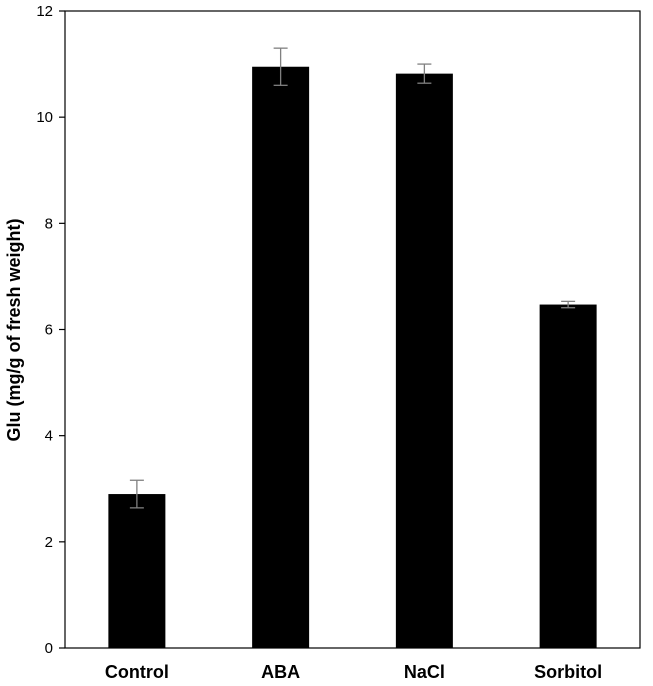  Describe the element at coordinates (280, 672) in the screenshot. I see `category-label-aba: ABA` at that location.